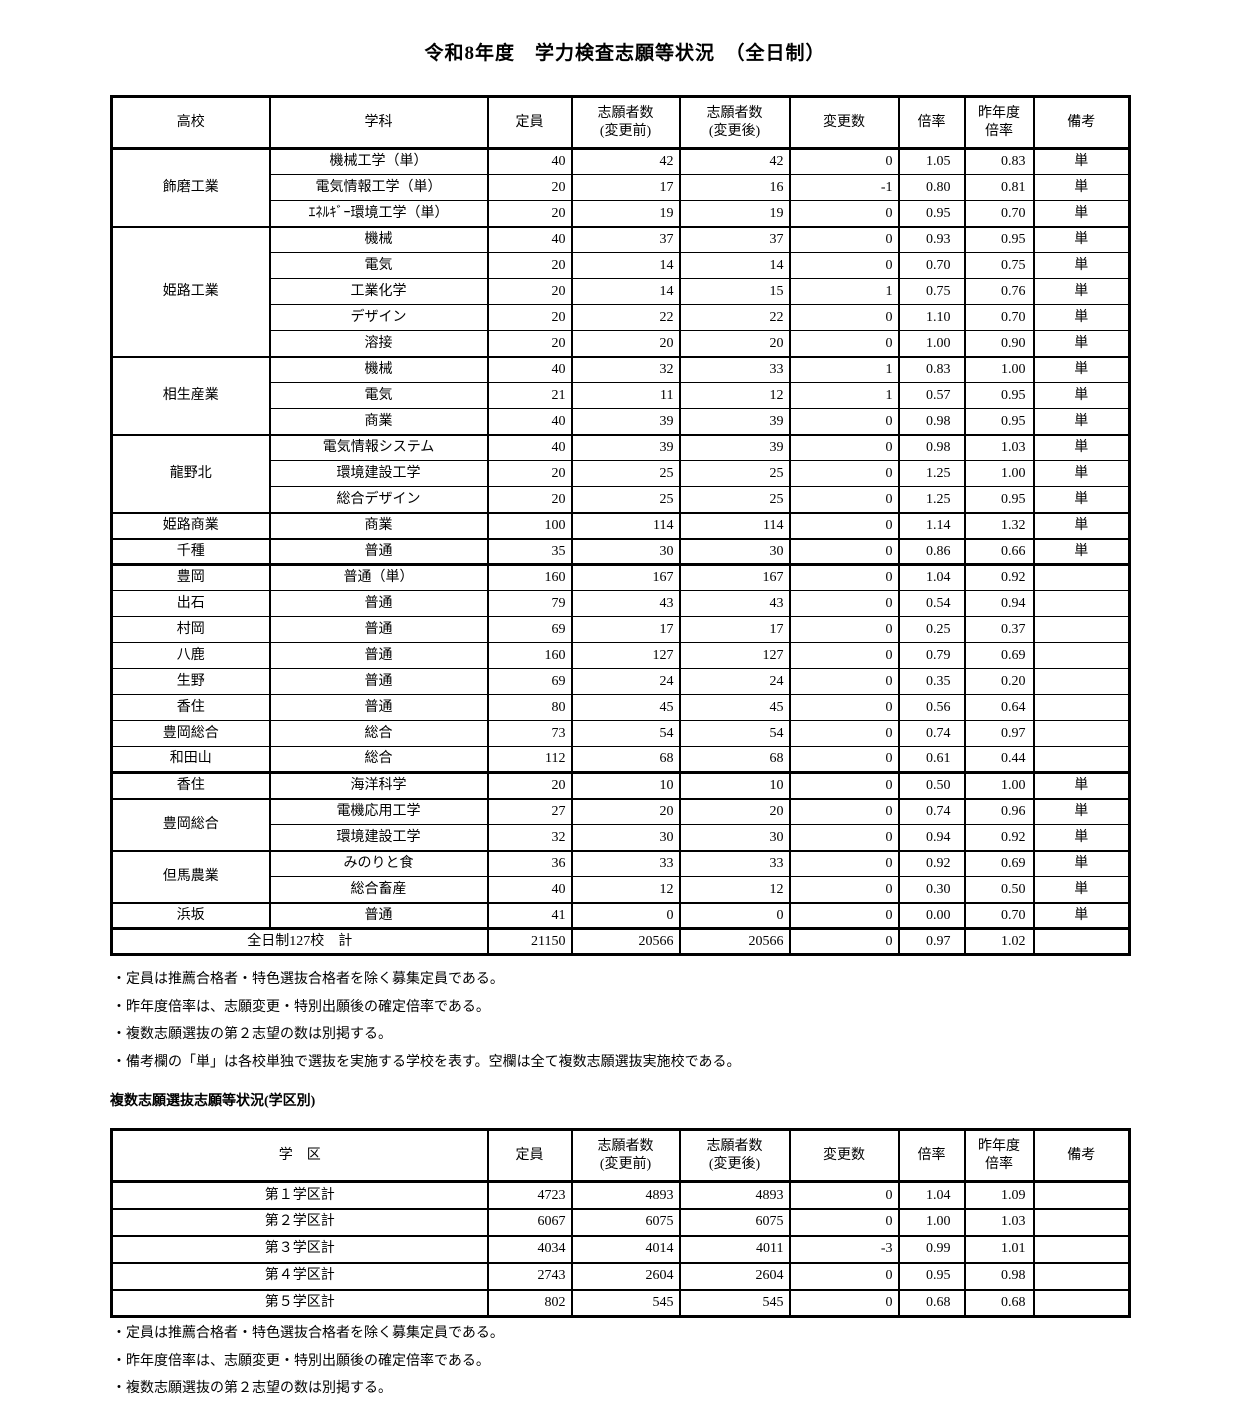 The width and height of the screenshot is (1250, 1423). I want to click on capacity-cell: 4723, so click(529, 1195).